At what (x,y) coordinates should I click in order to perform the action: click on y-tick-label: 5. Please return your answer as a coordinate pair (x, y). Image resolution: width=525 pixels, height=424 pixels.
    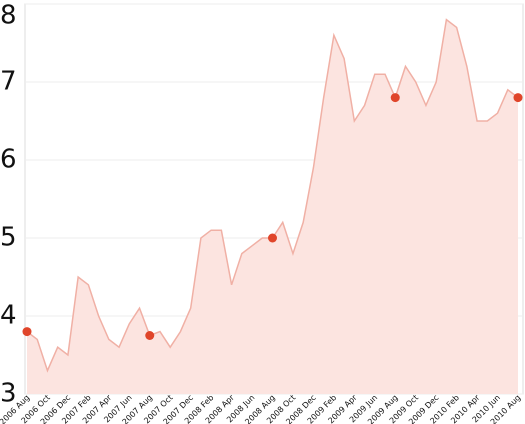
    Looking at the image, I should click on (8, 238).